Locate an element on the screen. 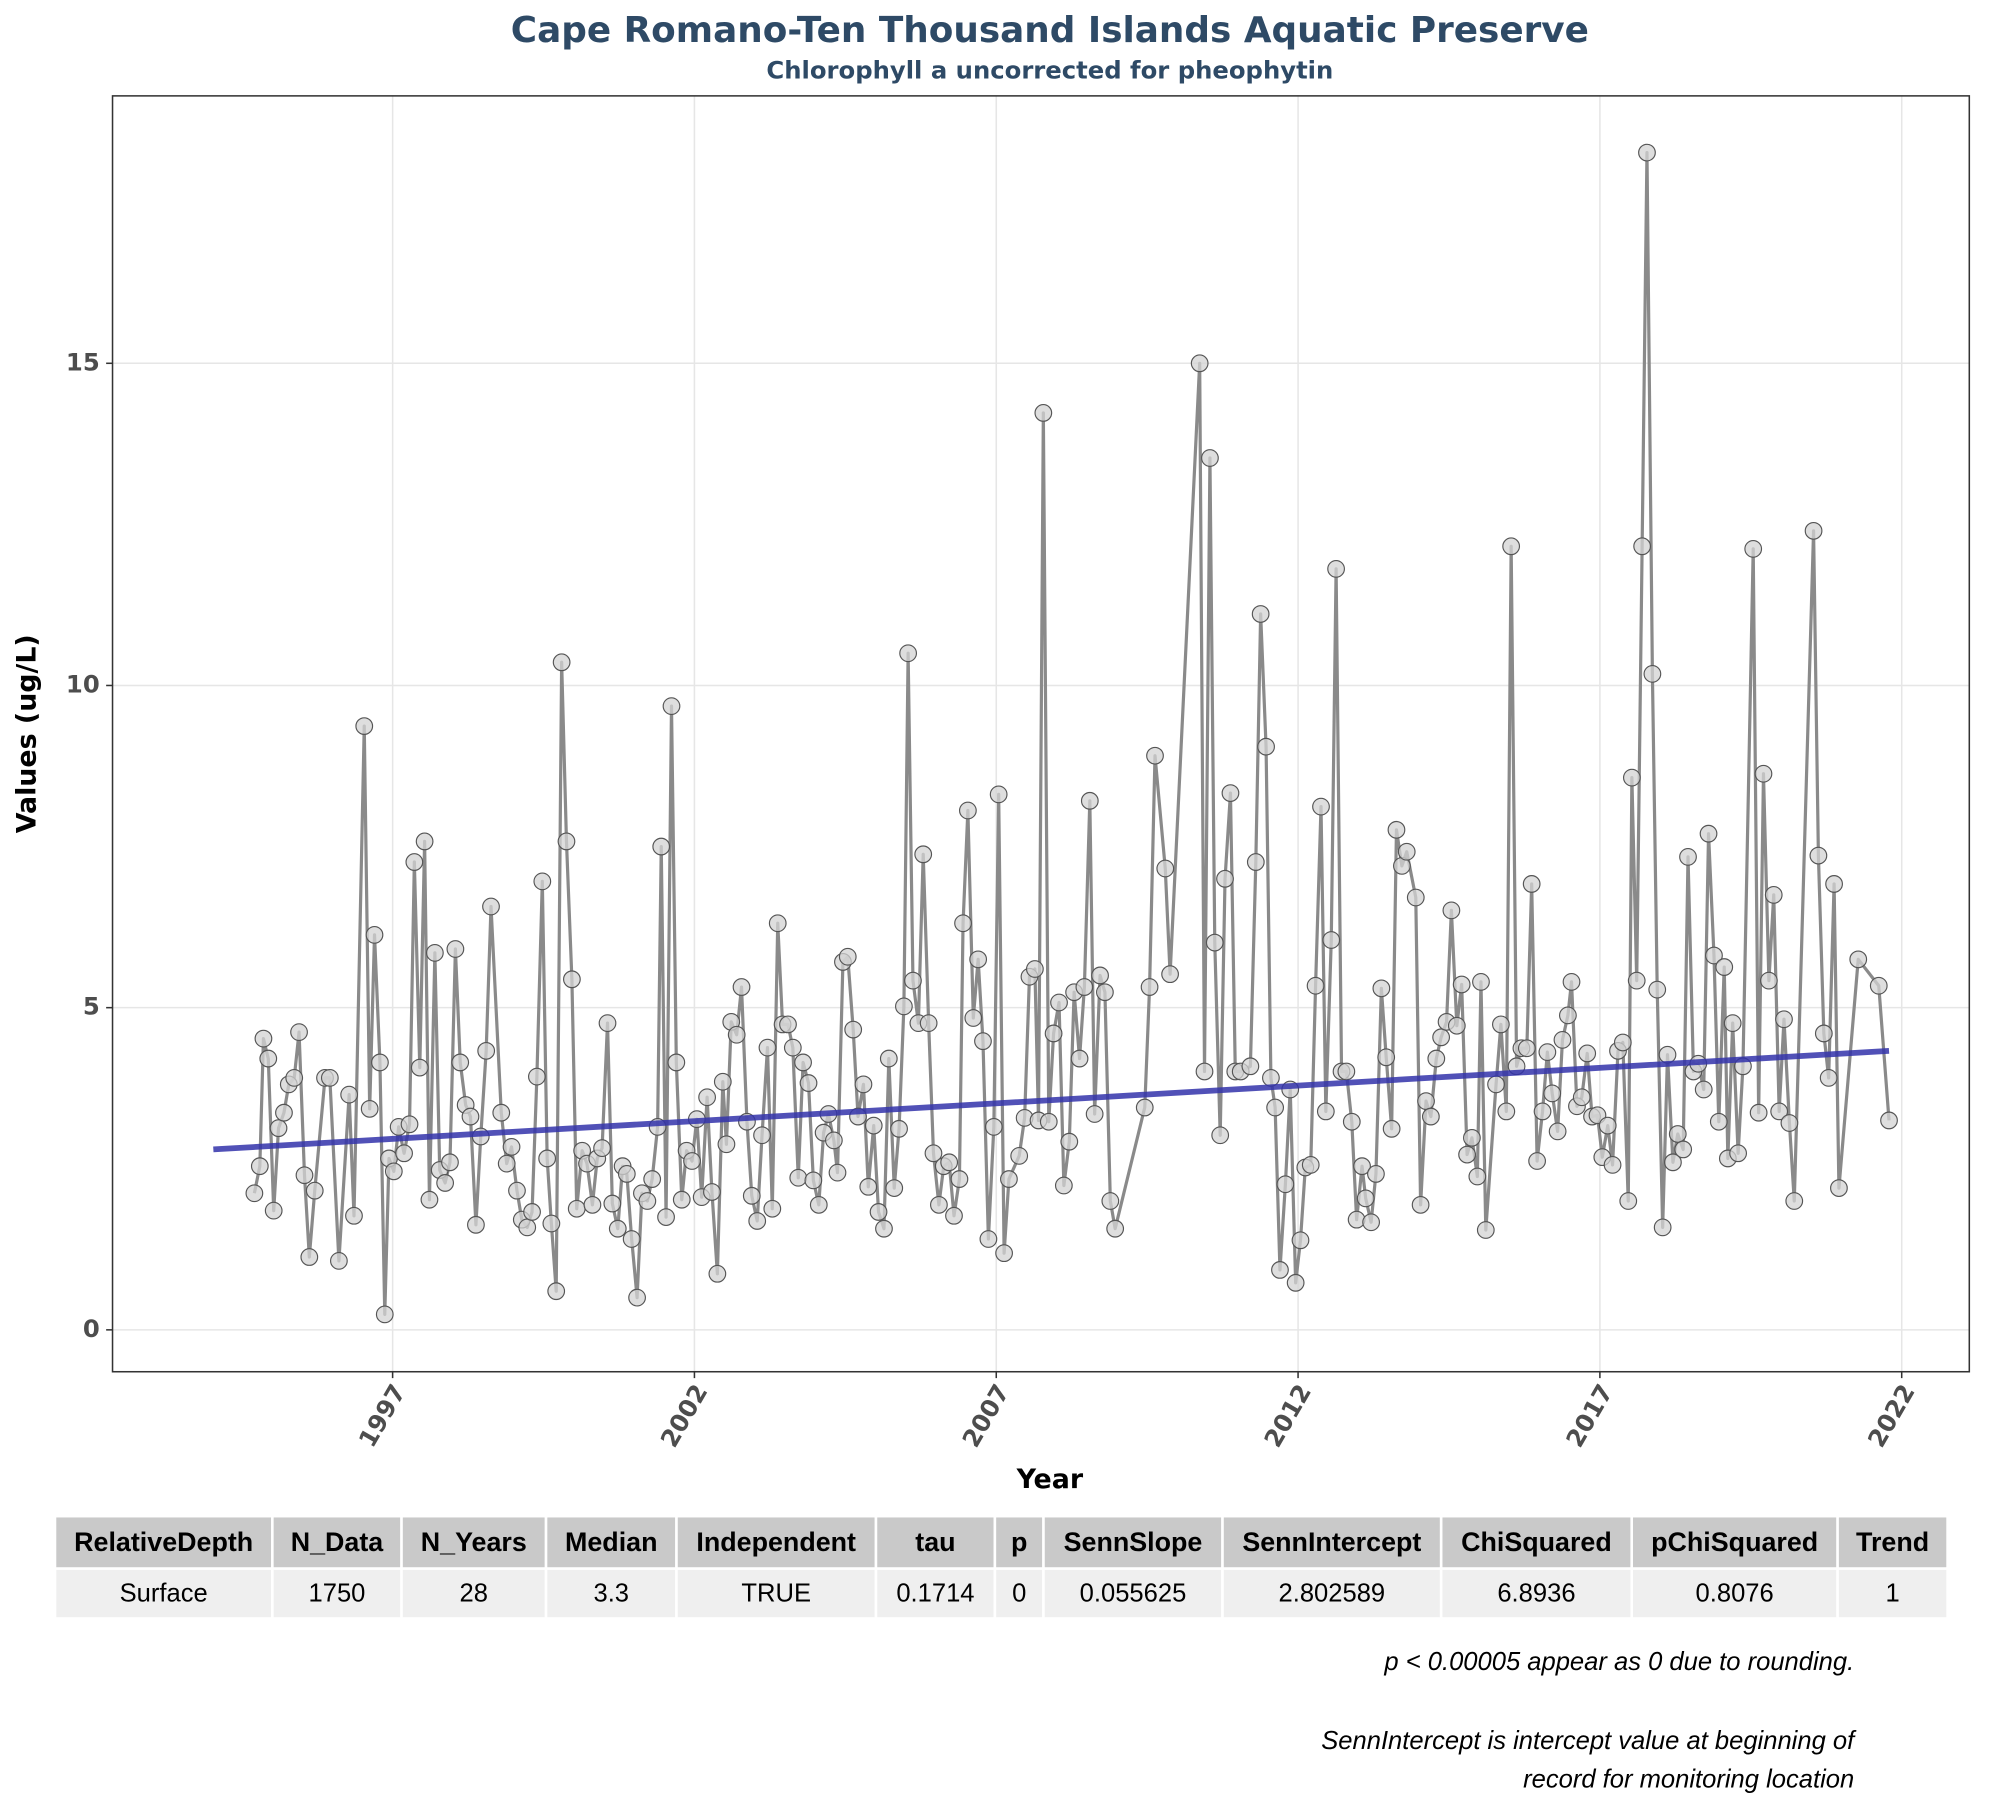 This screenshot has height=1800, width=2000. header-text: SennIntercept is located at coordinates (1331, 1542).